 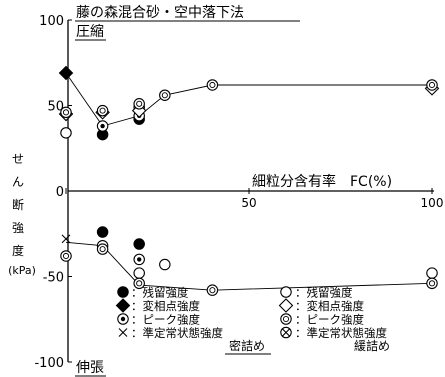 I want to click on legend-label-dense: ：残留強度, so click(x=160, y=293).